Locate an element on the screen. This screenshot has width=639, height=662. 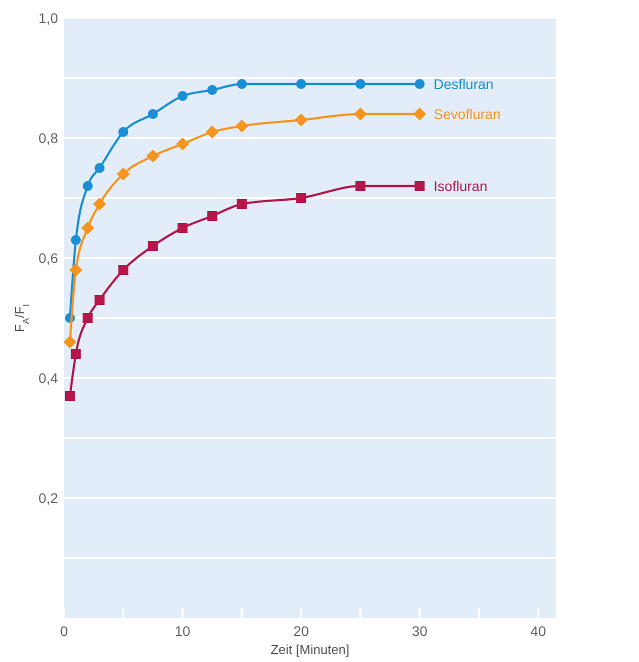
x-tick-label: 30 is located at coordinates (420, 631).